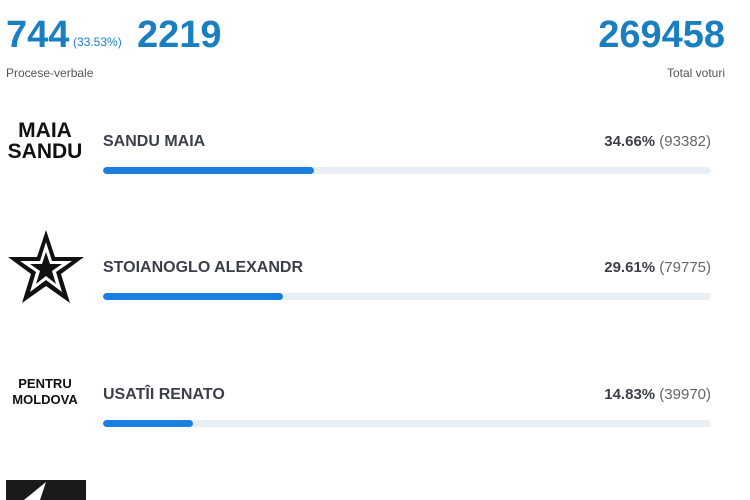  I want to click on candidate-name: USATÎI RENATO, so click(164, 394).